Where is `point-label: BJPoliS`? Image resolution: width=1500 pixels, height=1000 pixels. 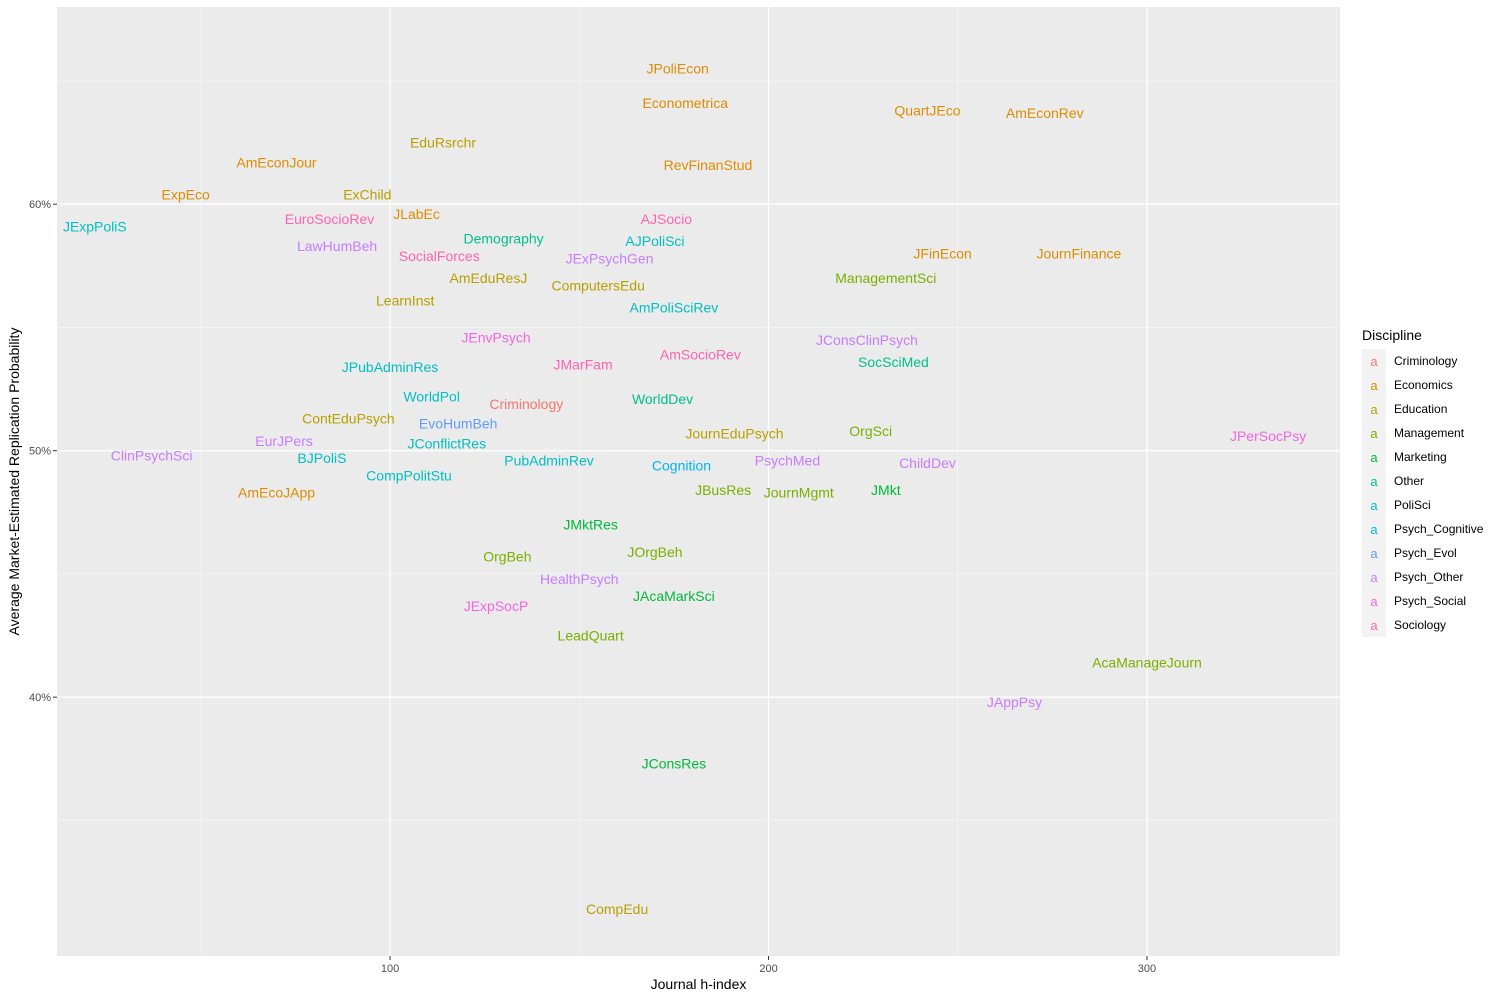
point-label: BJPoliS is located at coordinates (321, 458).